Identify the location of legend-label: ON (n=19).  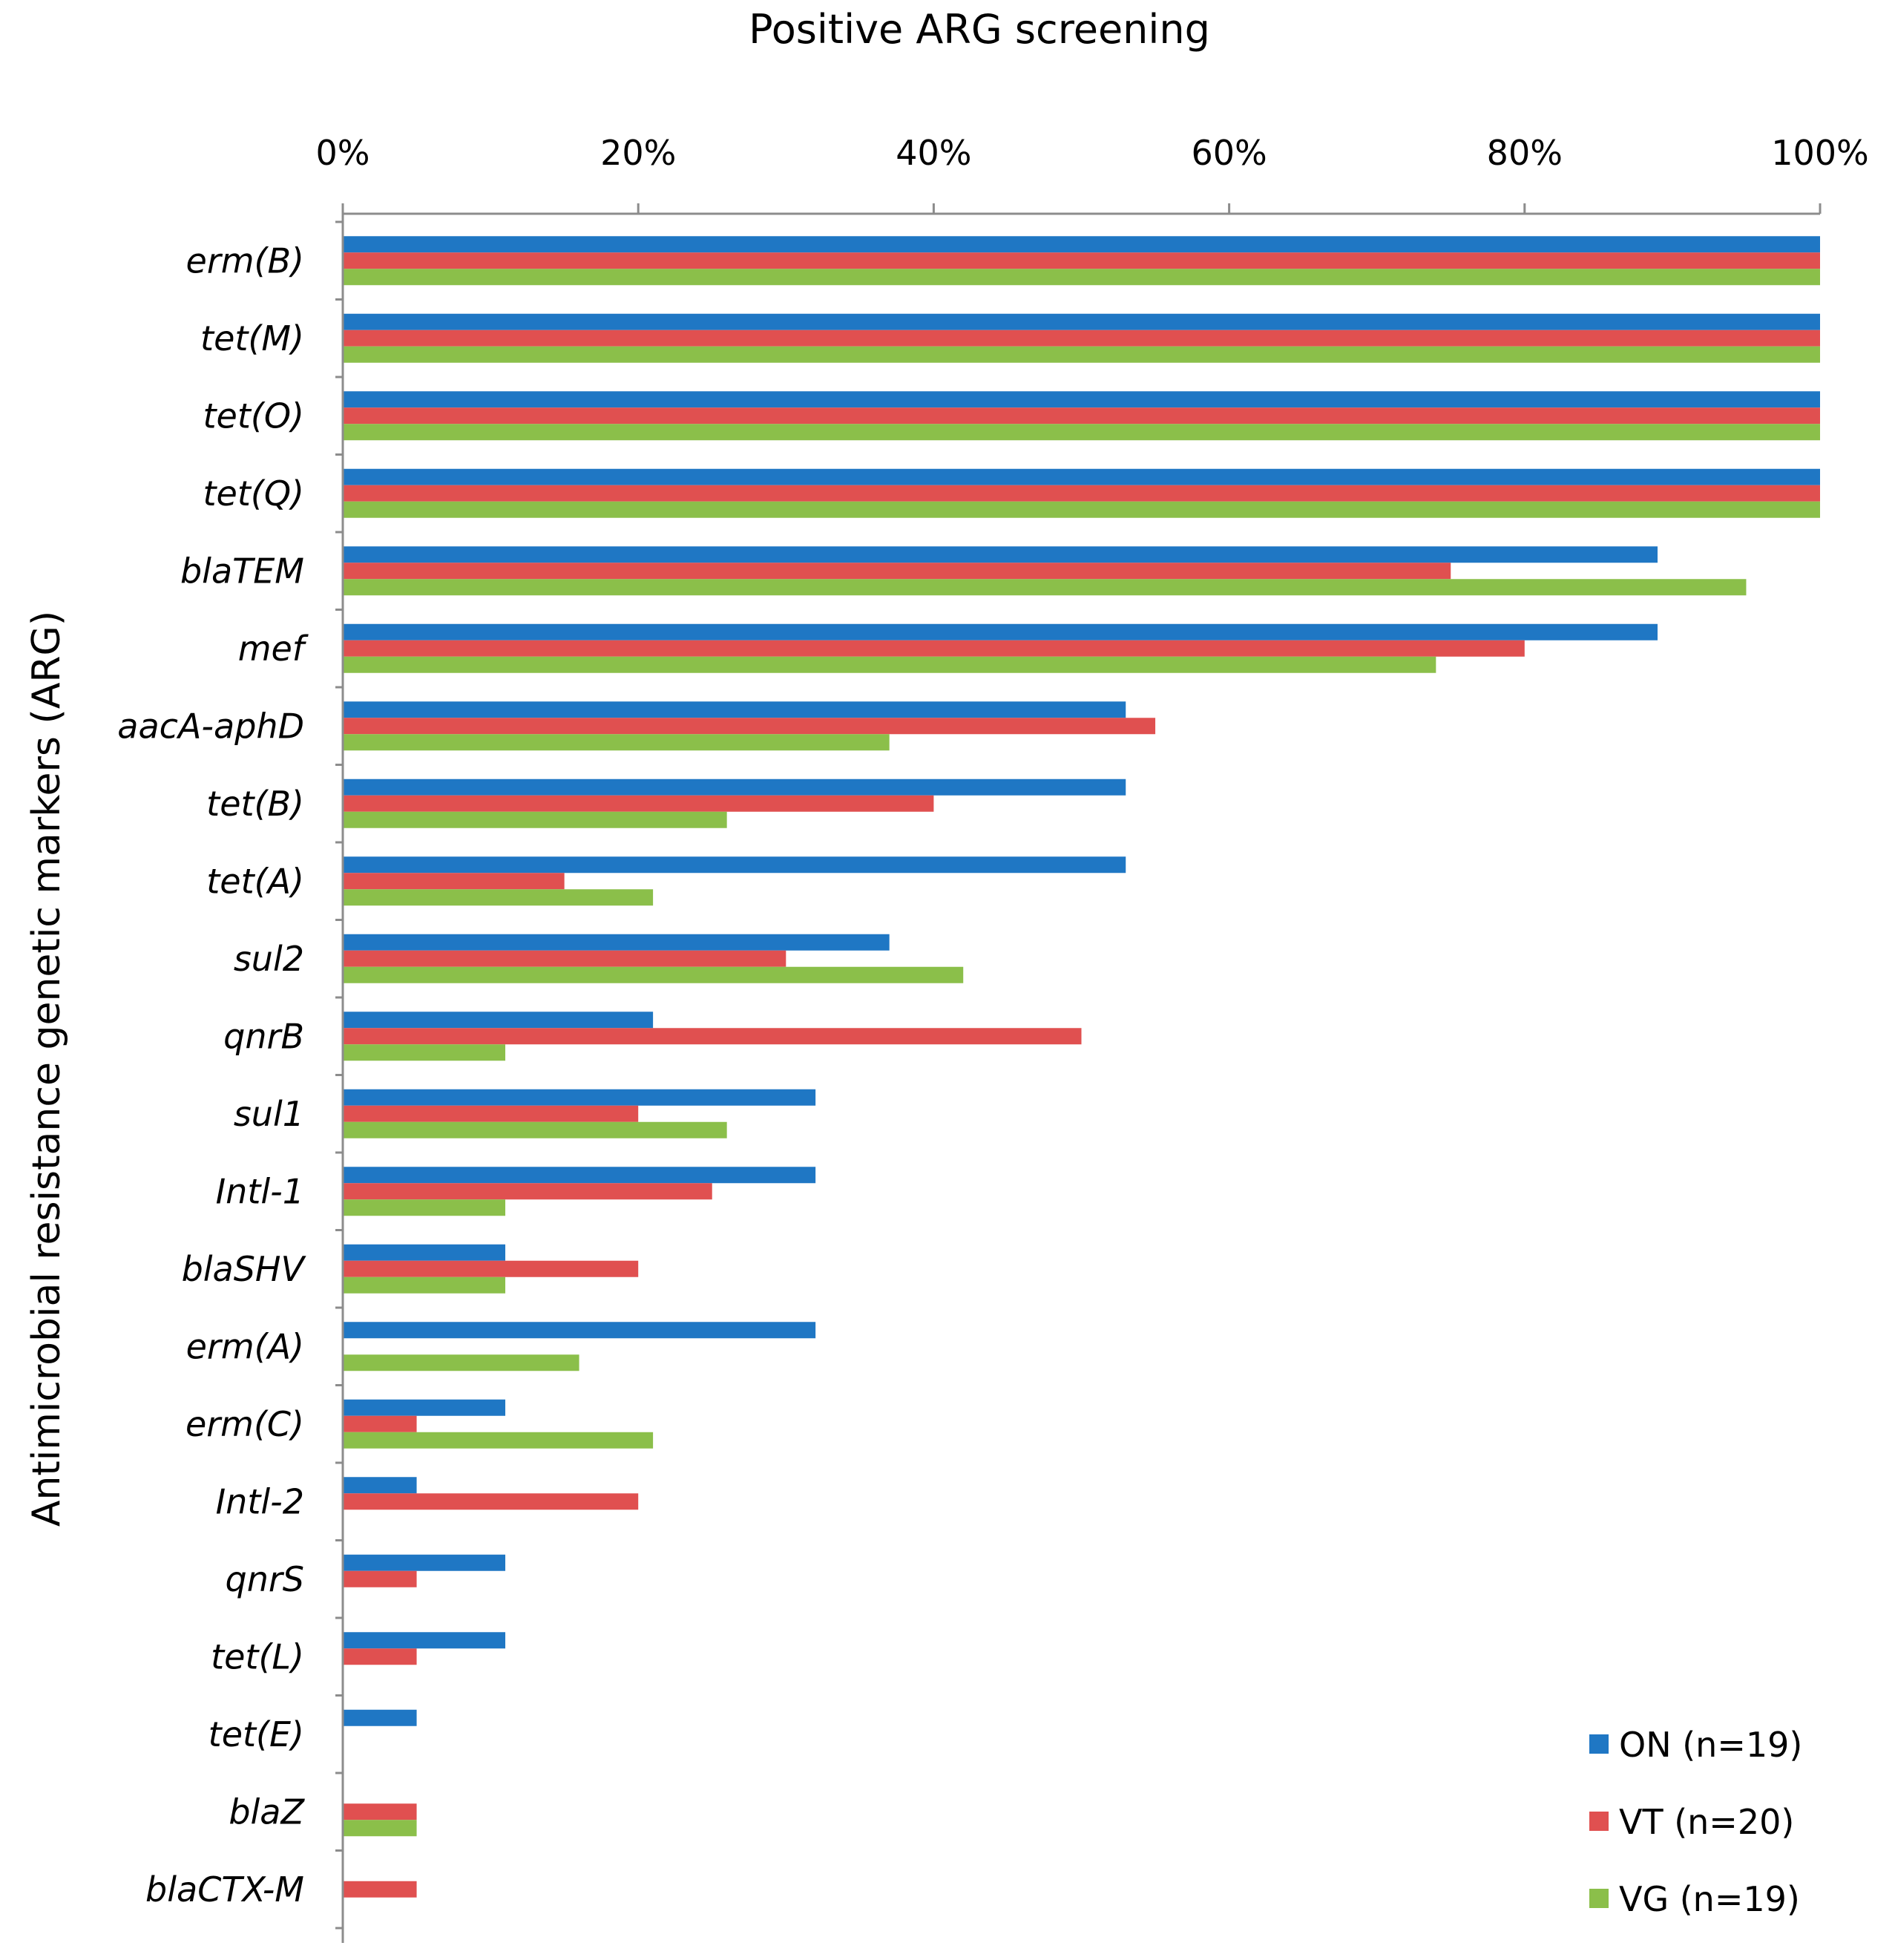
(1710, 1745).